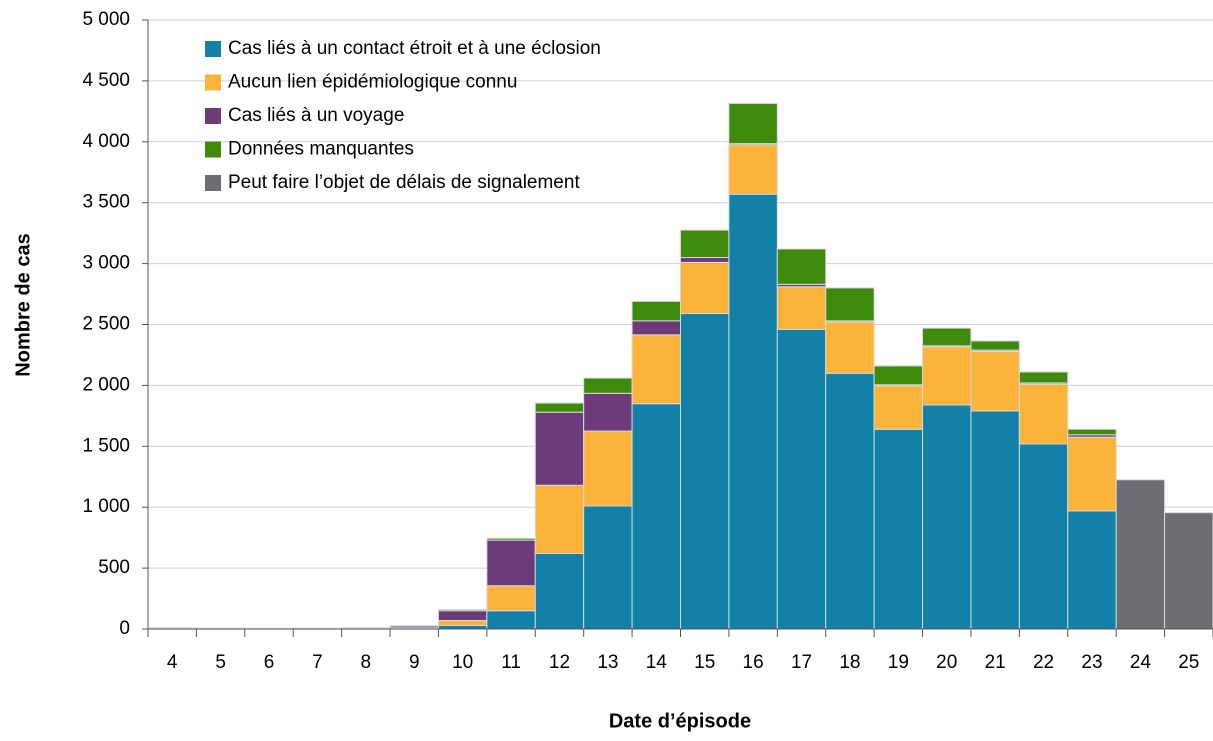 The height and width of the screenshot is (741, 1213). I want to click on x-tick-label: 21, so click(995, 662).